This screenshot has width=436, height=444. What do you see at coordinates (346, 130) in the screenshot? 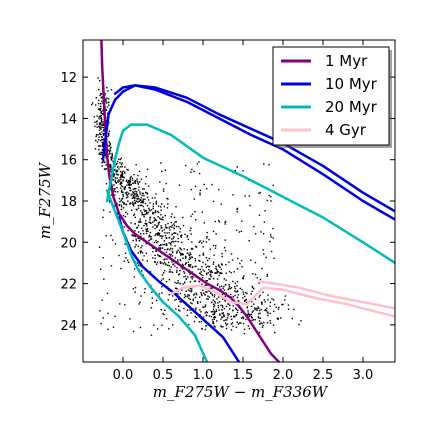
I see `legend-label: 4 Gyr` at bounding box center [346, 130].